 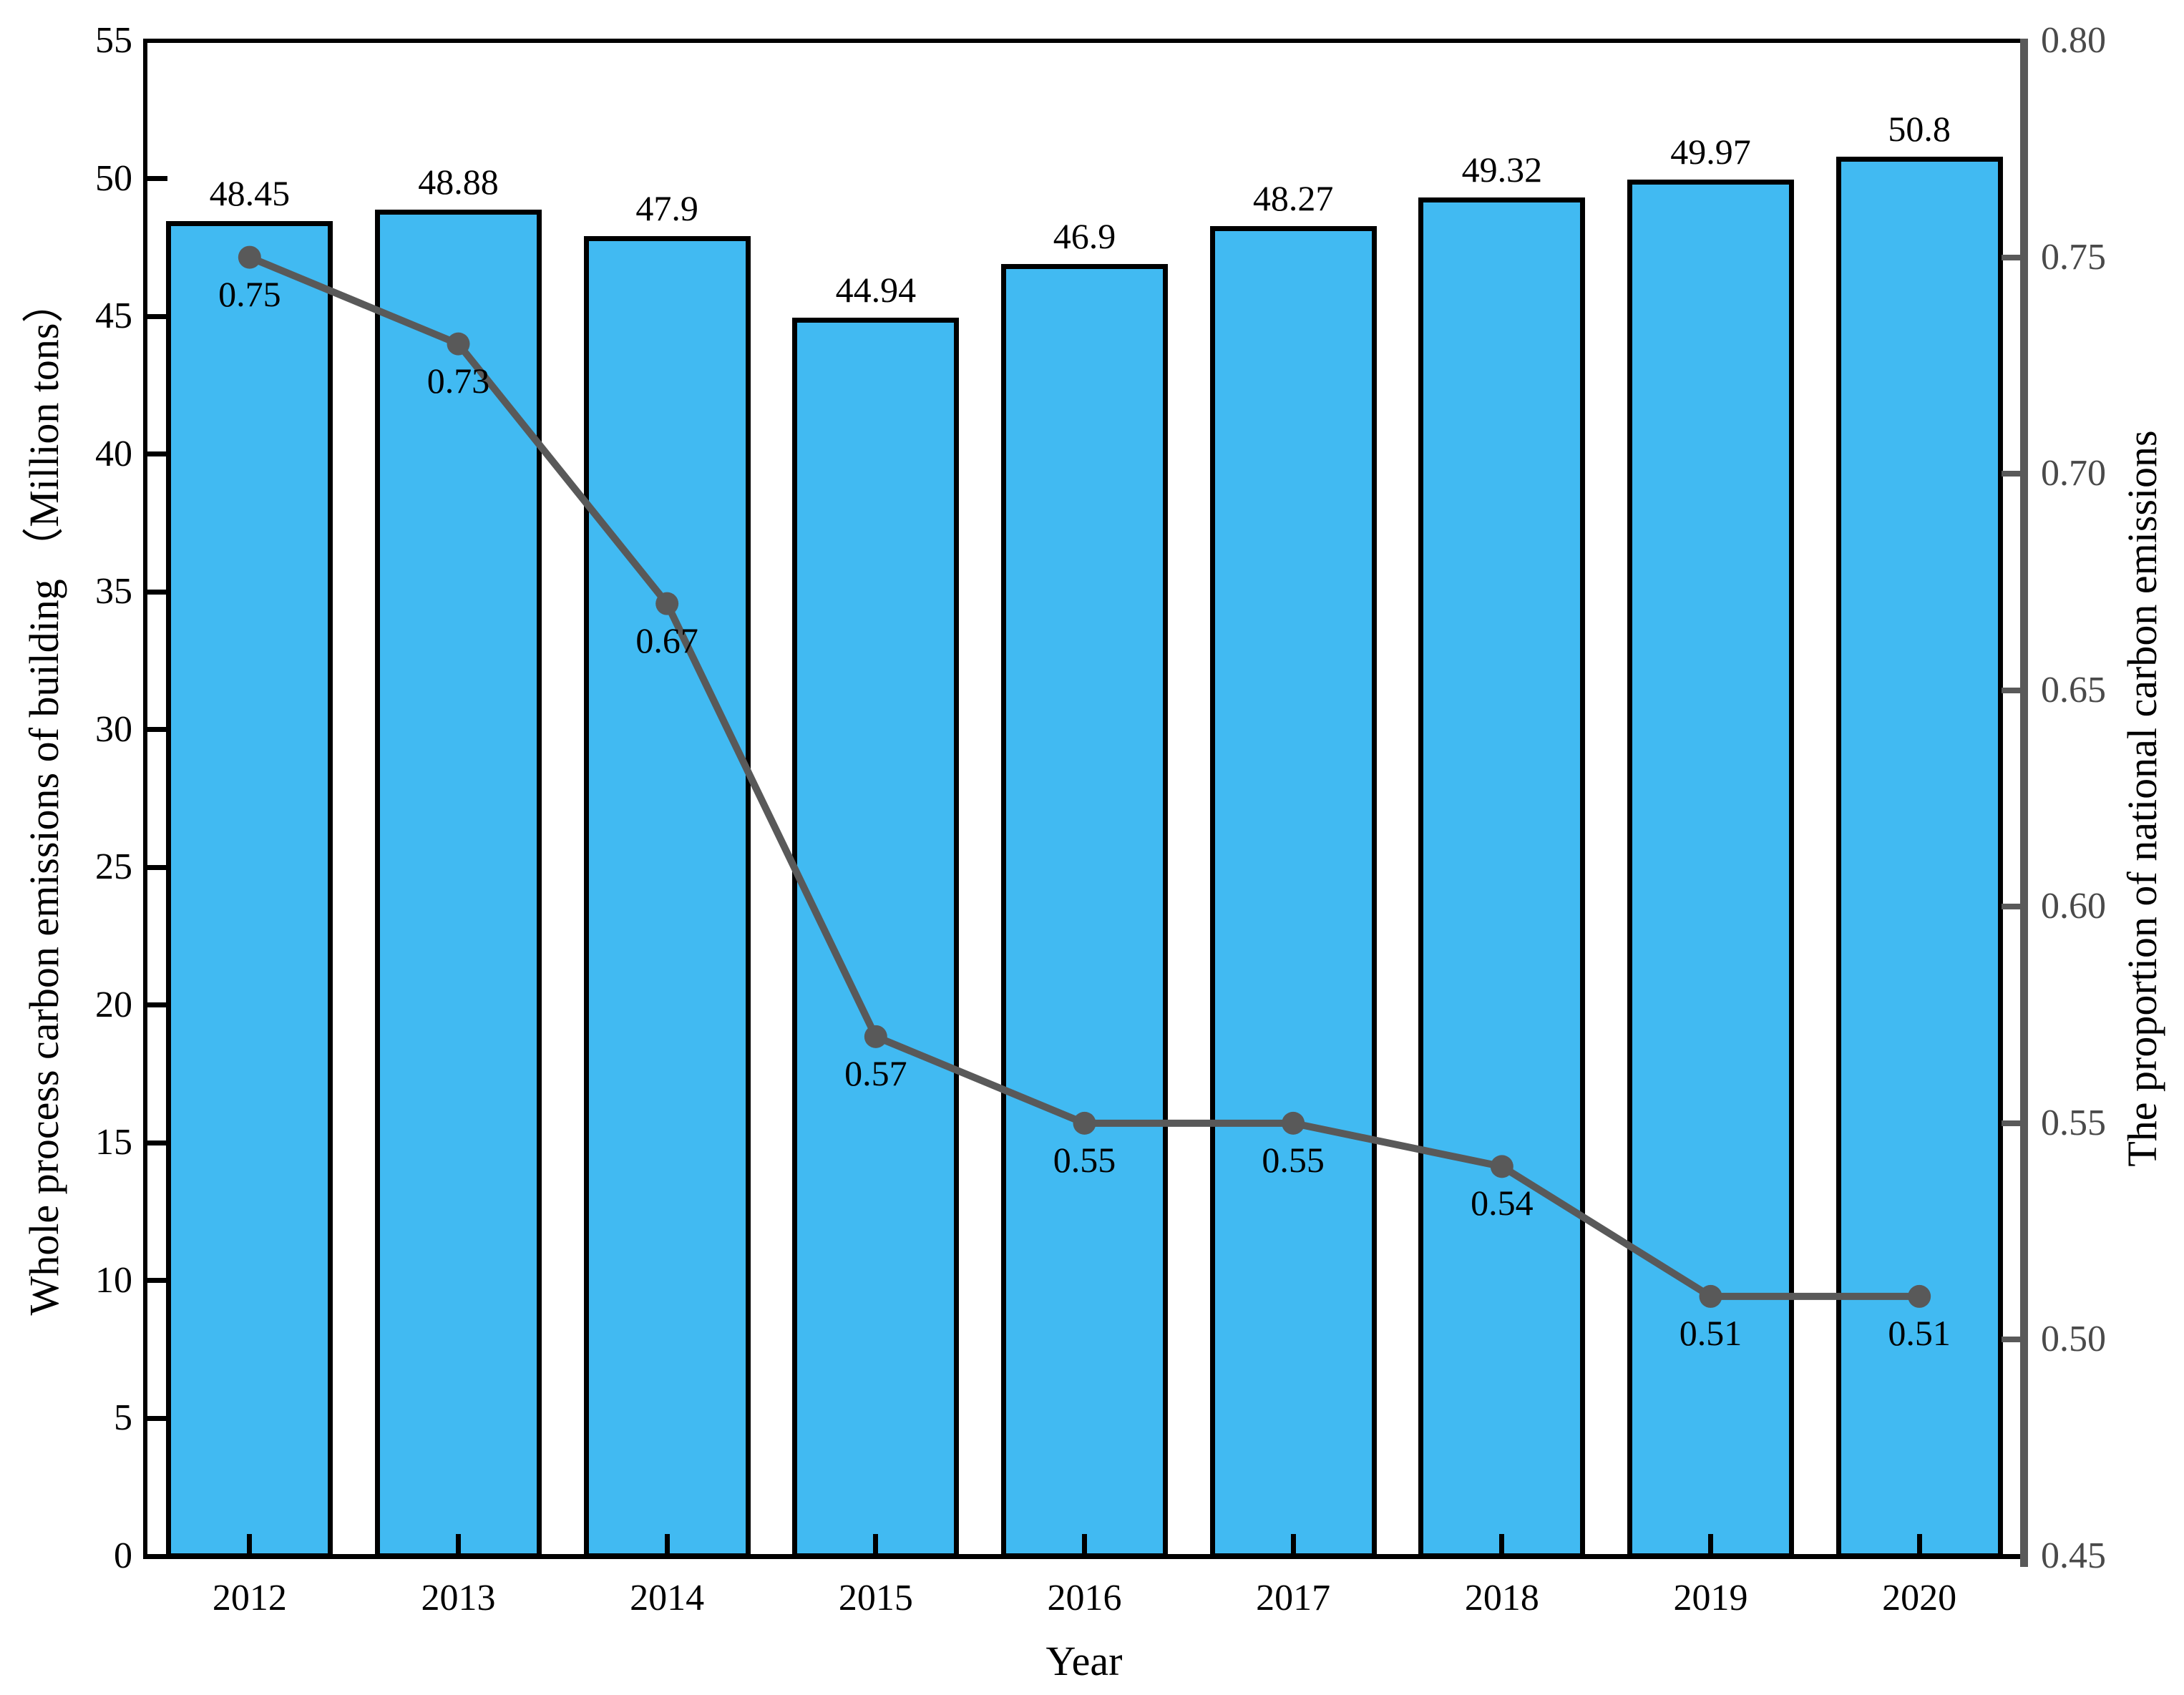 What do you see at coordinates (113, 1280) in the screenshot?
I see `left-tick-label: 10` at bounding box center [113, 1280].